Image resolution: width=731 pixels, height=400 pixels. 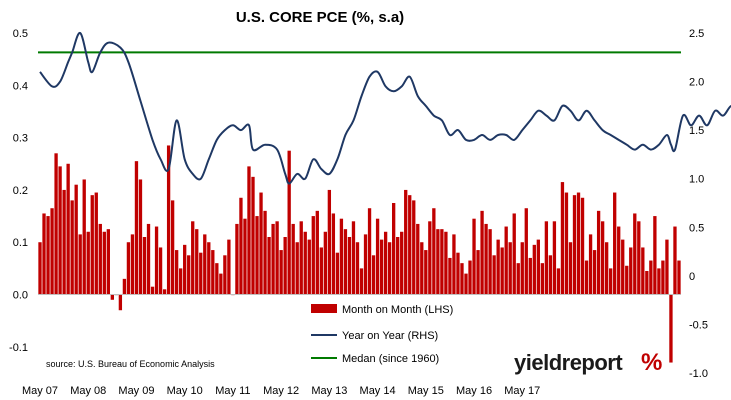 What do you see at coordinates (20, 296) in the screenshot?
I see `y-left-tick-label: 0.0` at bounding box center [20, 296].